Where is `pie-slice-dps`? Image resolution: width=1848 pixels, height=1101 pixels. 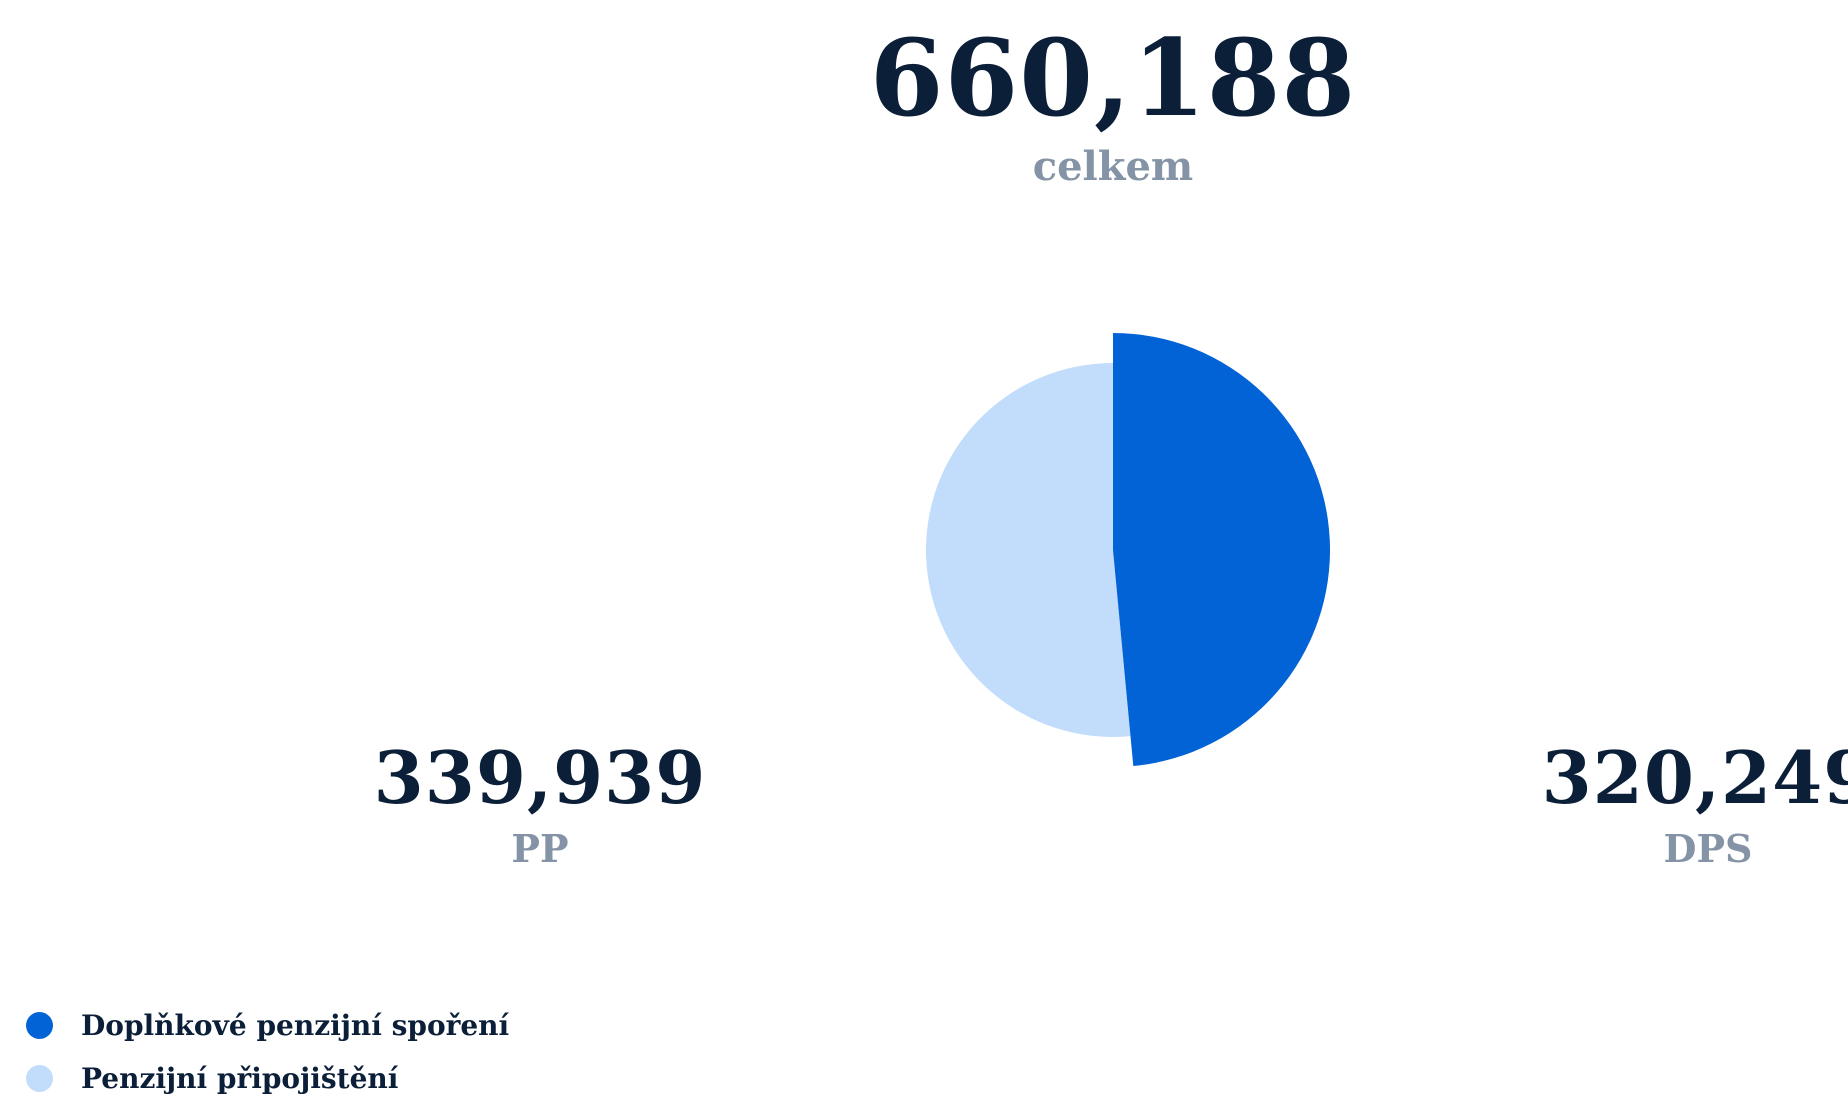
pie-slice-dps is located at coordinates (1222, 550).